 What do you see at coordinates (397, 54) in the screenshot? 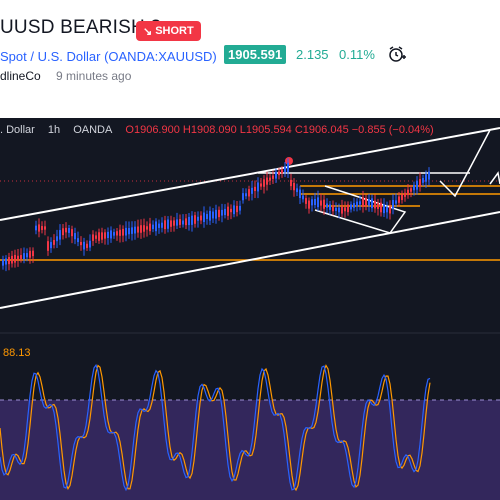
I see `alarm-clock-plus-icon` at bounding box center [397, 54].